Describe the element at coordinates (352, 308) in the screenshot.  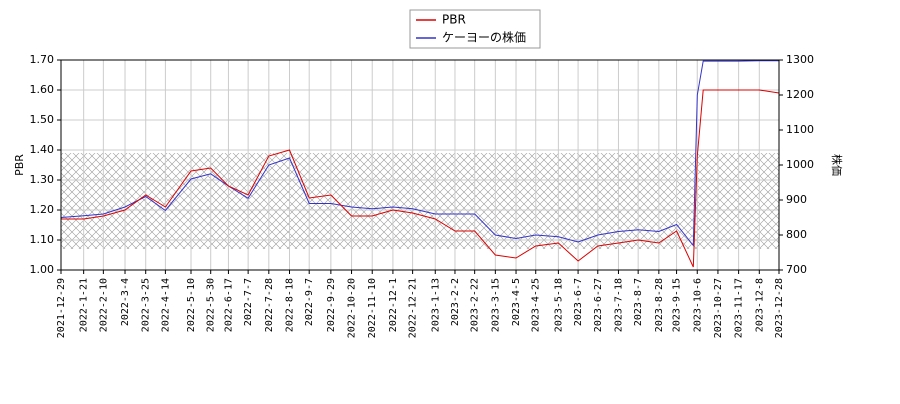
I see `x-tick-label: 2022-10-20` at that location.